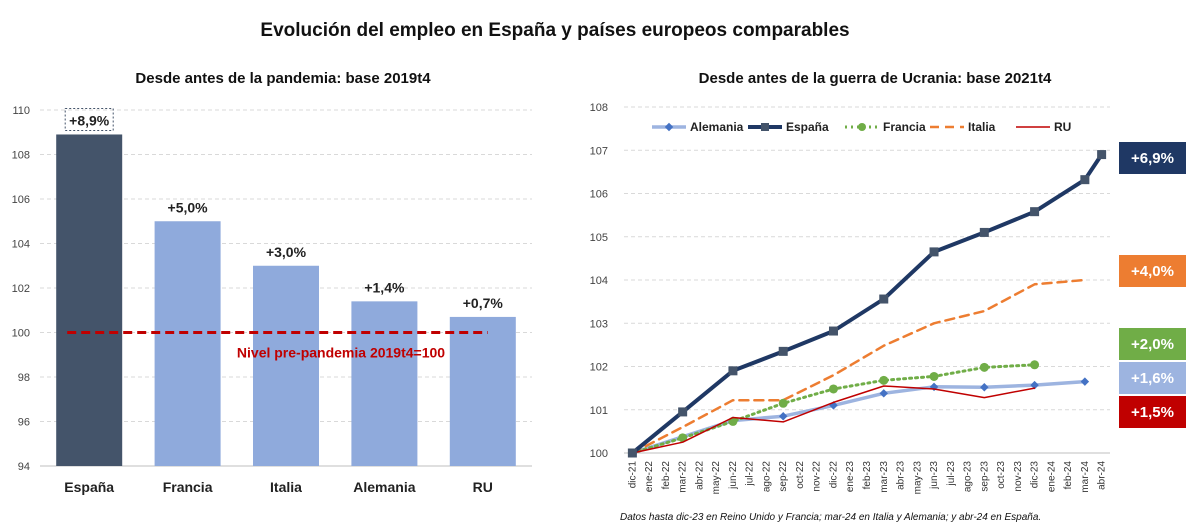  I want to click on category-label: Alemania, so click(384, 487).